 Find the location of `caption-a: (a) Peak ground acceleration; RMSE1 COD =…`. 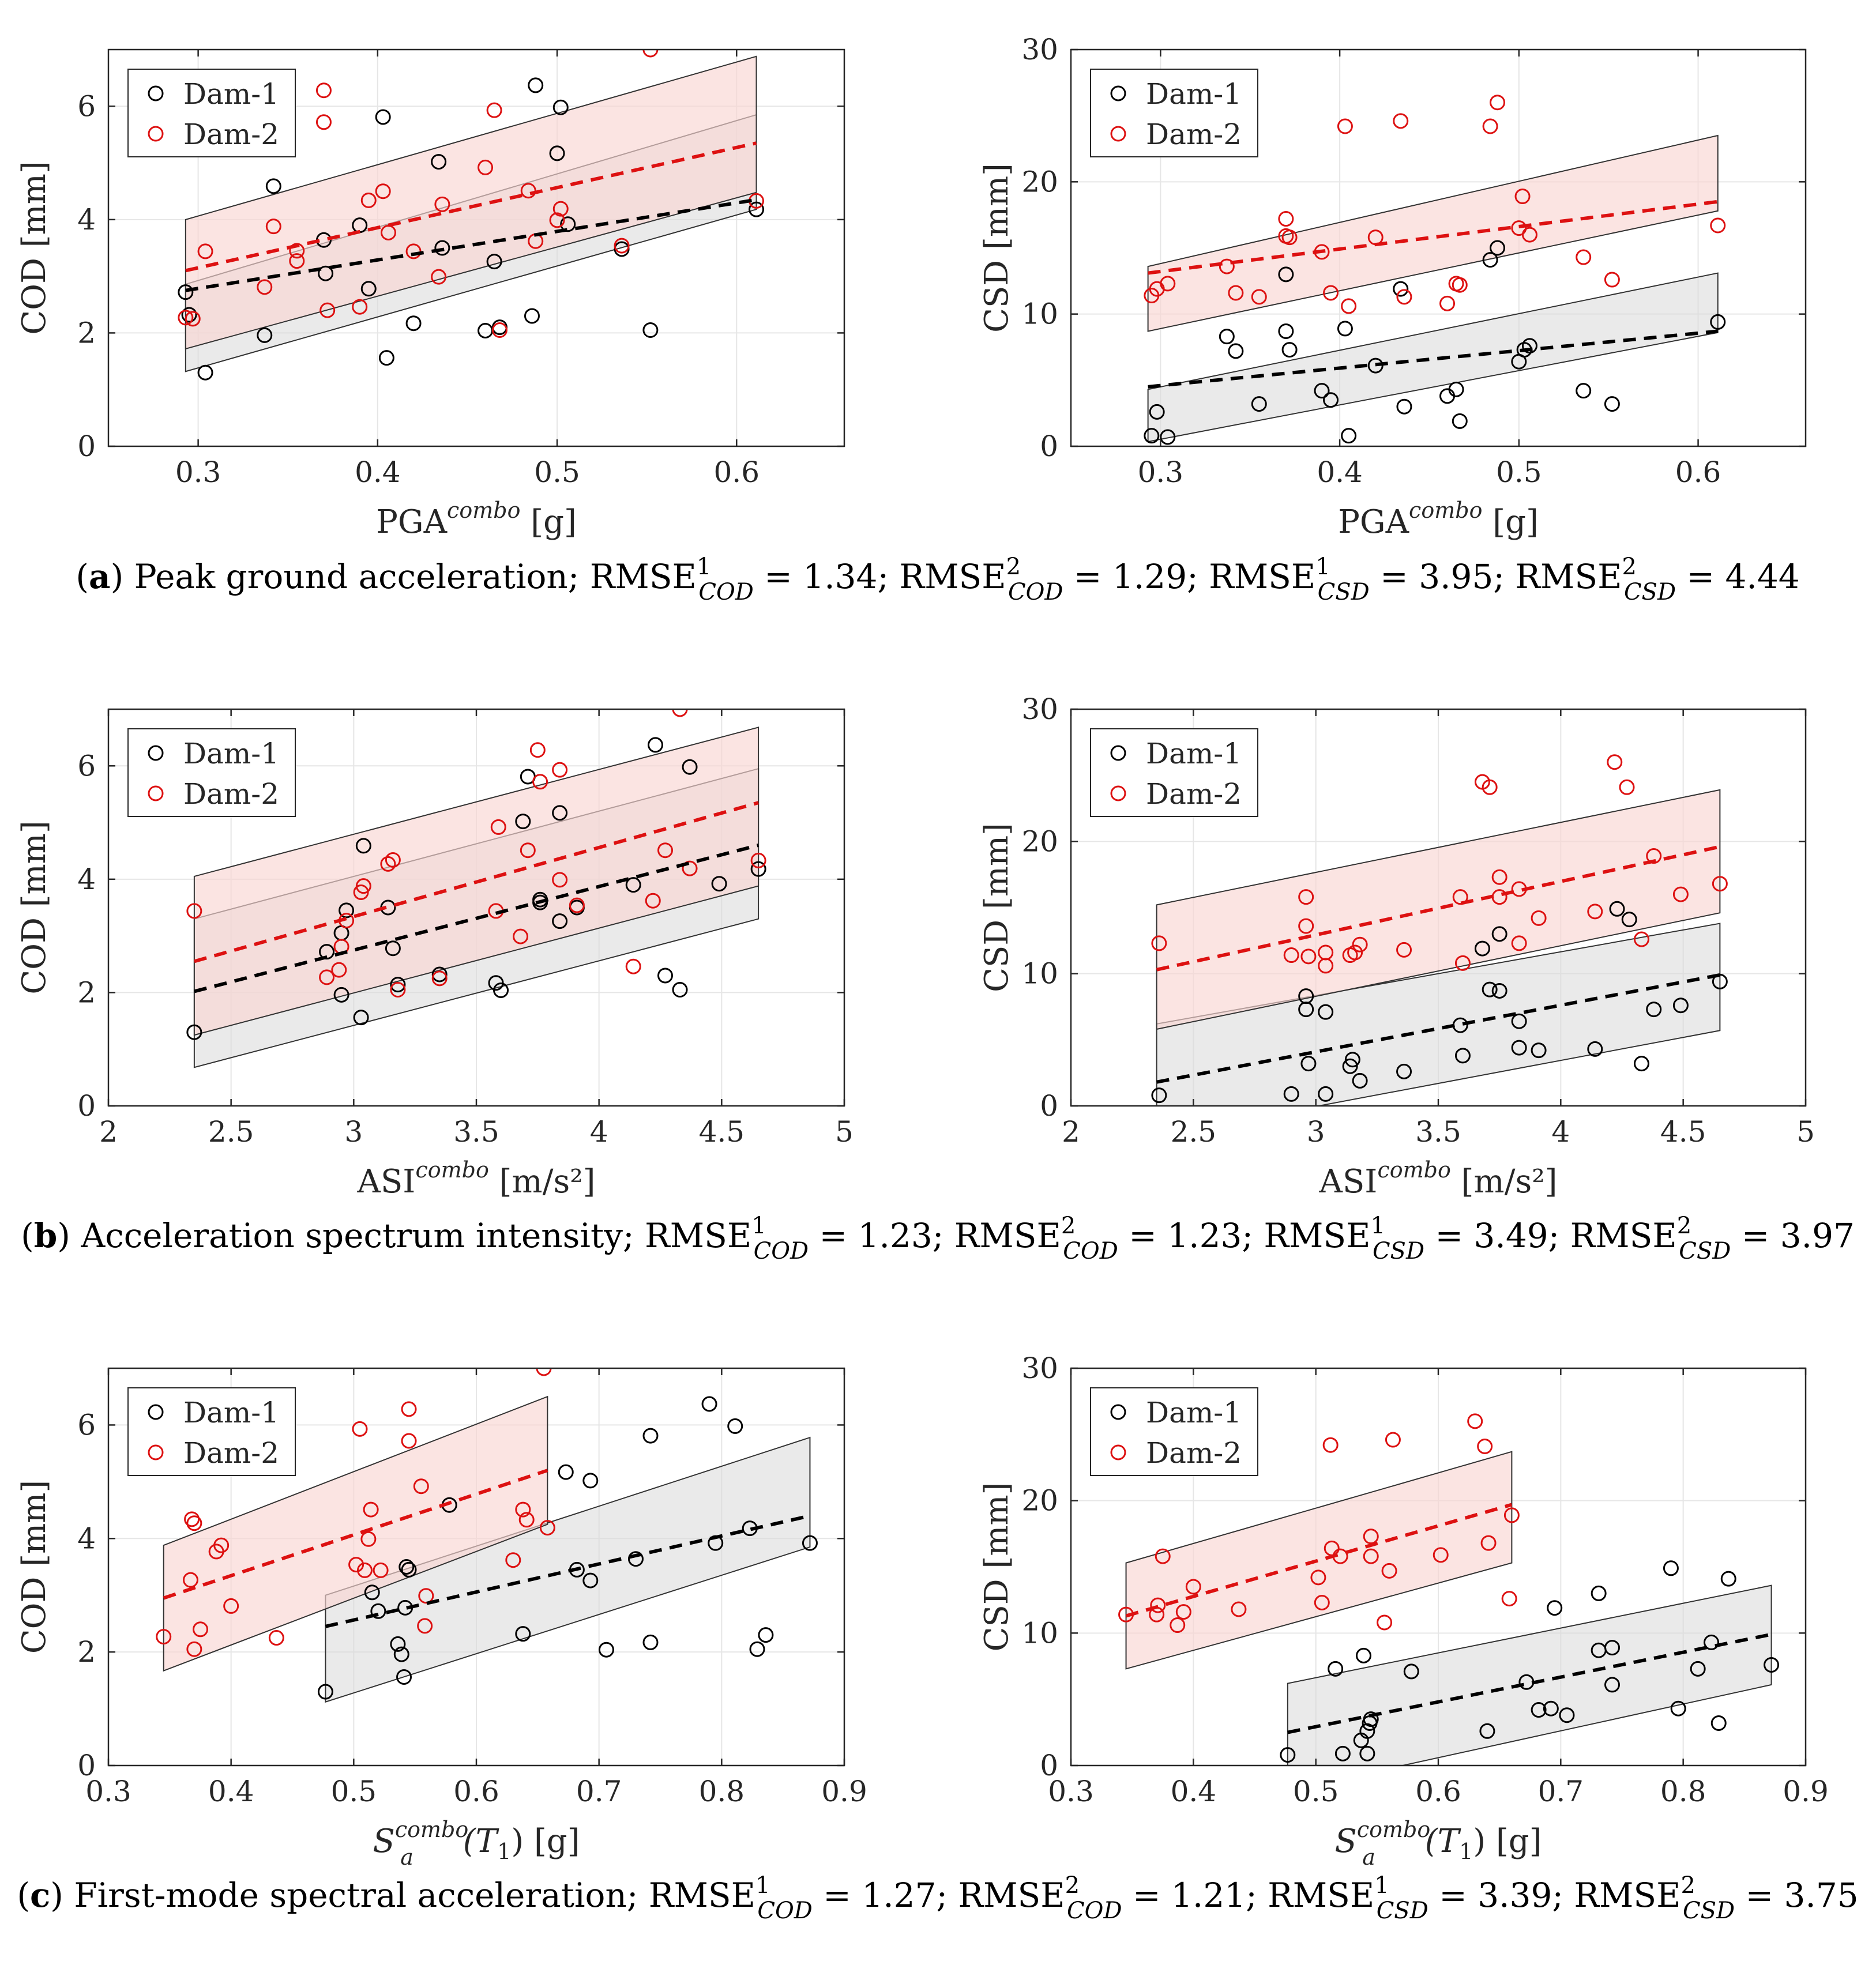

caption-a: (a) Peak ground acceleration; RMSE1 COD =… is located at coordinates (937, 579).